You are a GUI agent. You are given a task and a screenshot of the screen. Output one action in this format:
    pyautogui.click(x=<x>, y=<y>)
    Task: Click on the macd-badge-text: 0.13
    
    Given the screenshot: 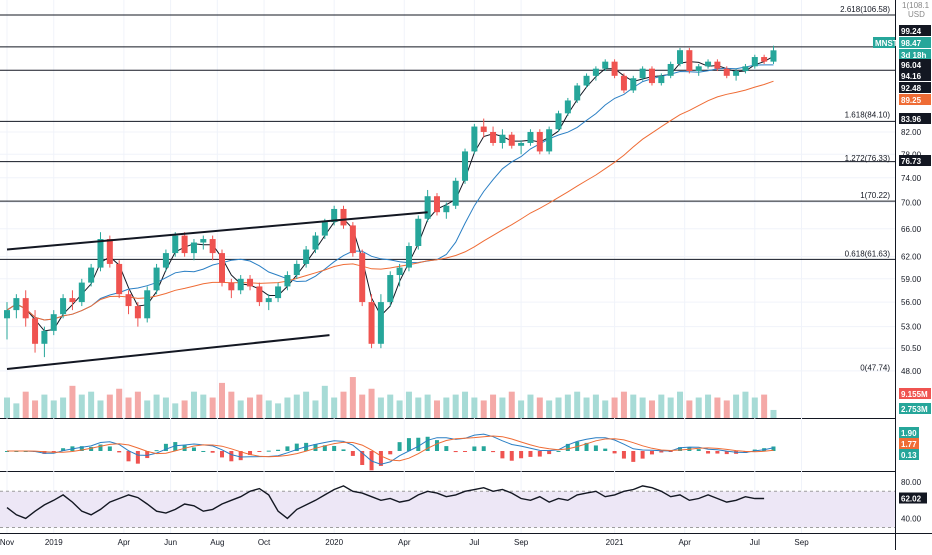 What is the action you would take?
    pyautogui.click(x=909, y=455)
    